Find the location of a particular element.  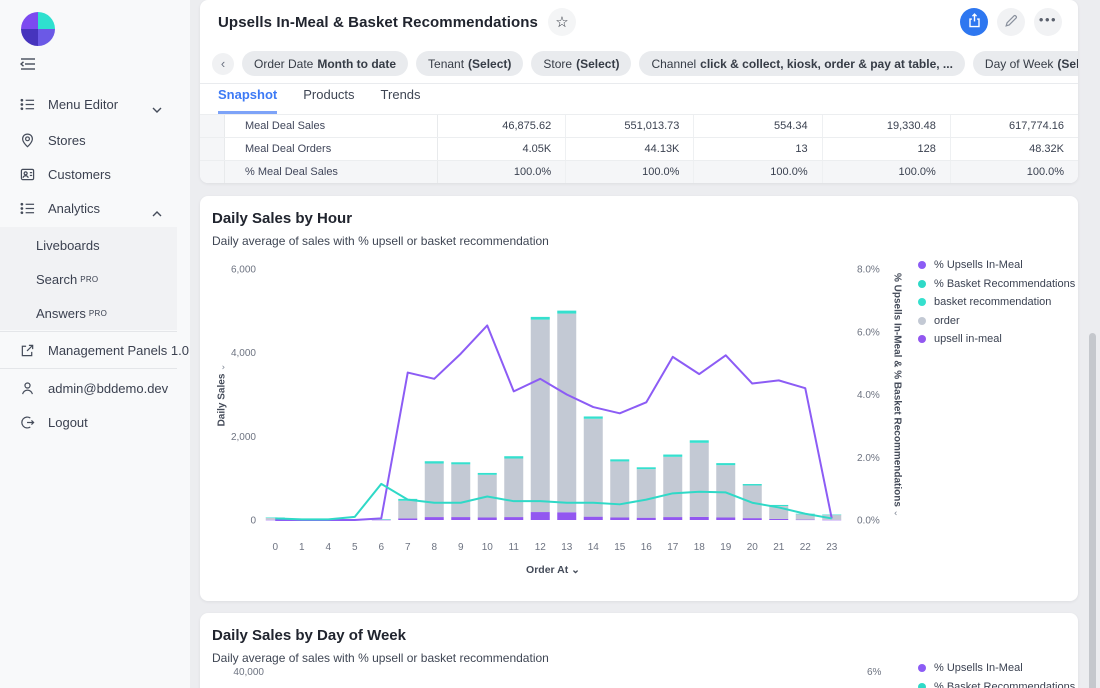

sidebar-item-label: admin@bddemo.dev is located at coordinates (108, 388).